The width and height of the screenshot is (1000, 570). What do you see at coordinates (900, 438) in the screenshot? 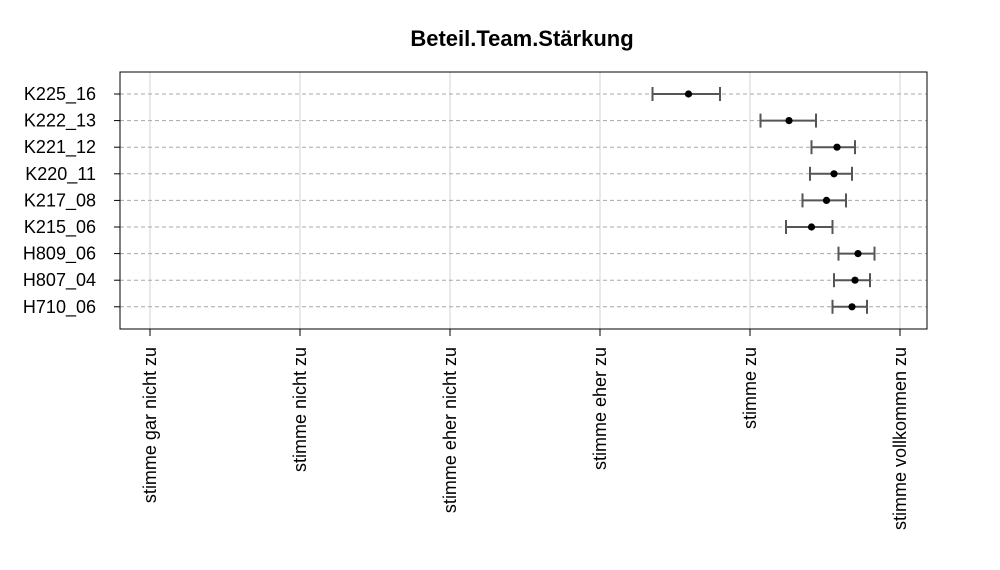
I see `x-tick-label: stimme vollkommen zu` at bounding box center [900, 438].